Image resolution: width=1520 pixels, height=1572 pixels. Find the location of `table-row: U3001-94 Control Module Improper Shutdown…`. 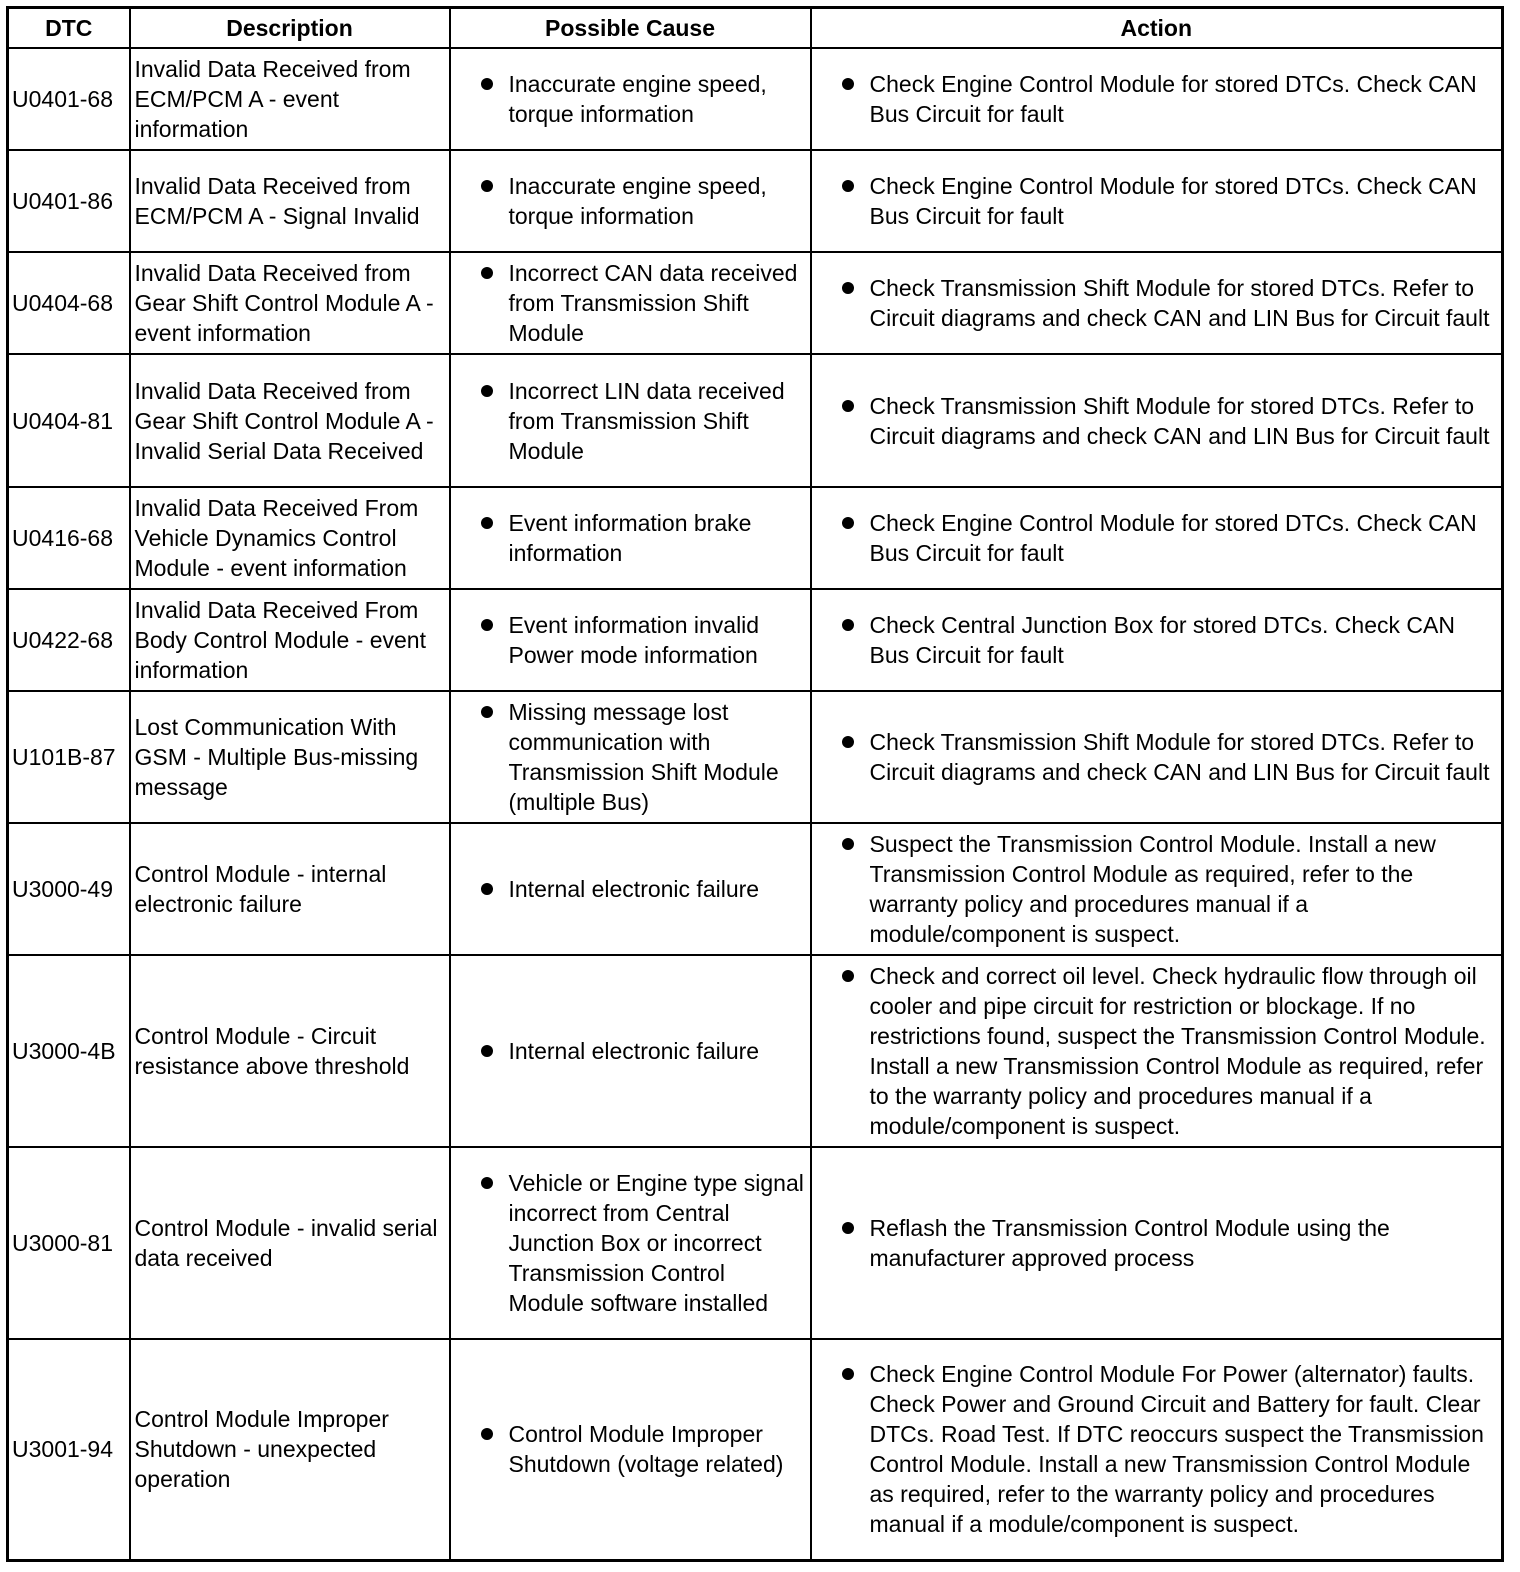

table-row: U3001-94 Control Module Improper Shutdown… is located at coordinates (755, 1449).